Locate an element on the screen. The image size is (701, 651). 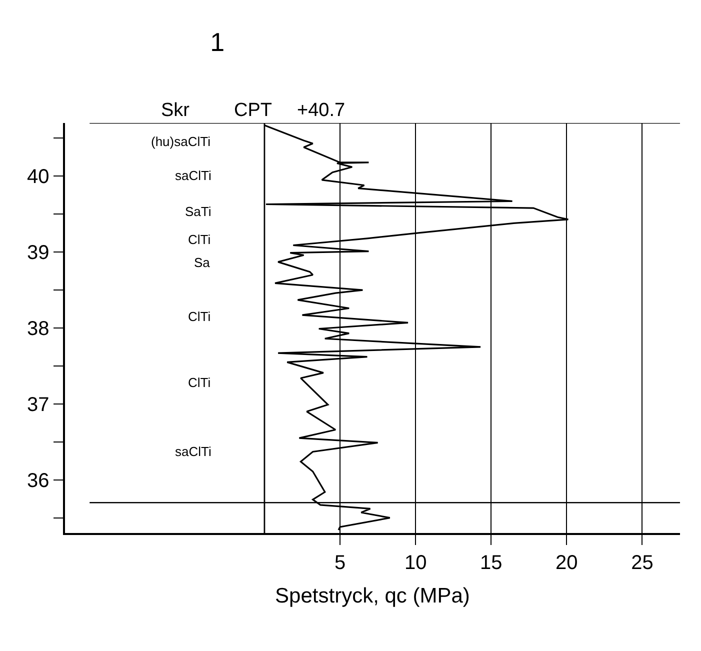
x-tick-label: 10 is located at coordinates (415, 563).